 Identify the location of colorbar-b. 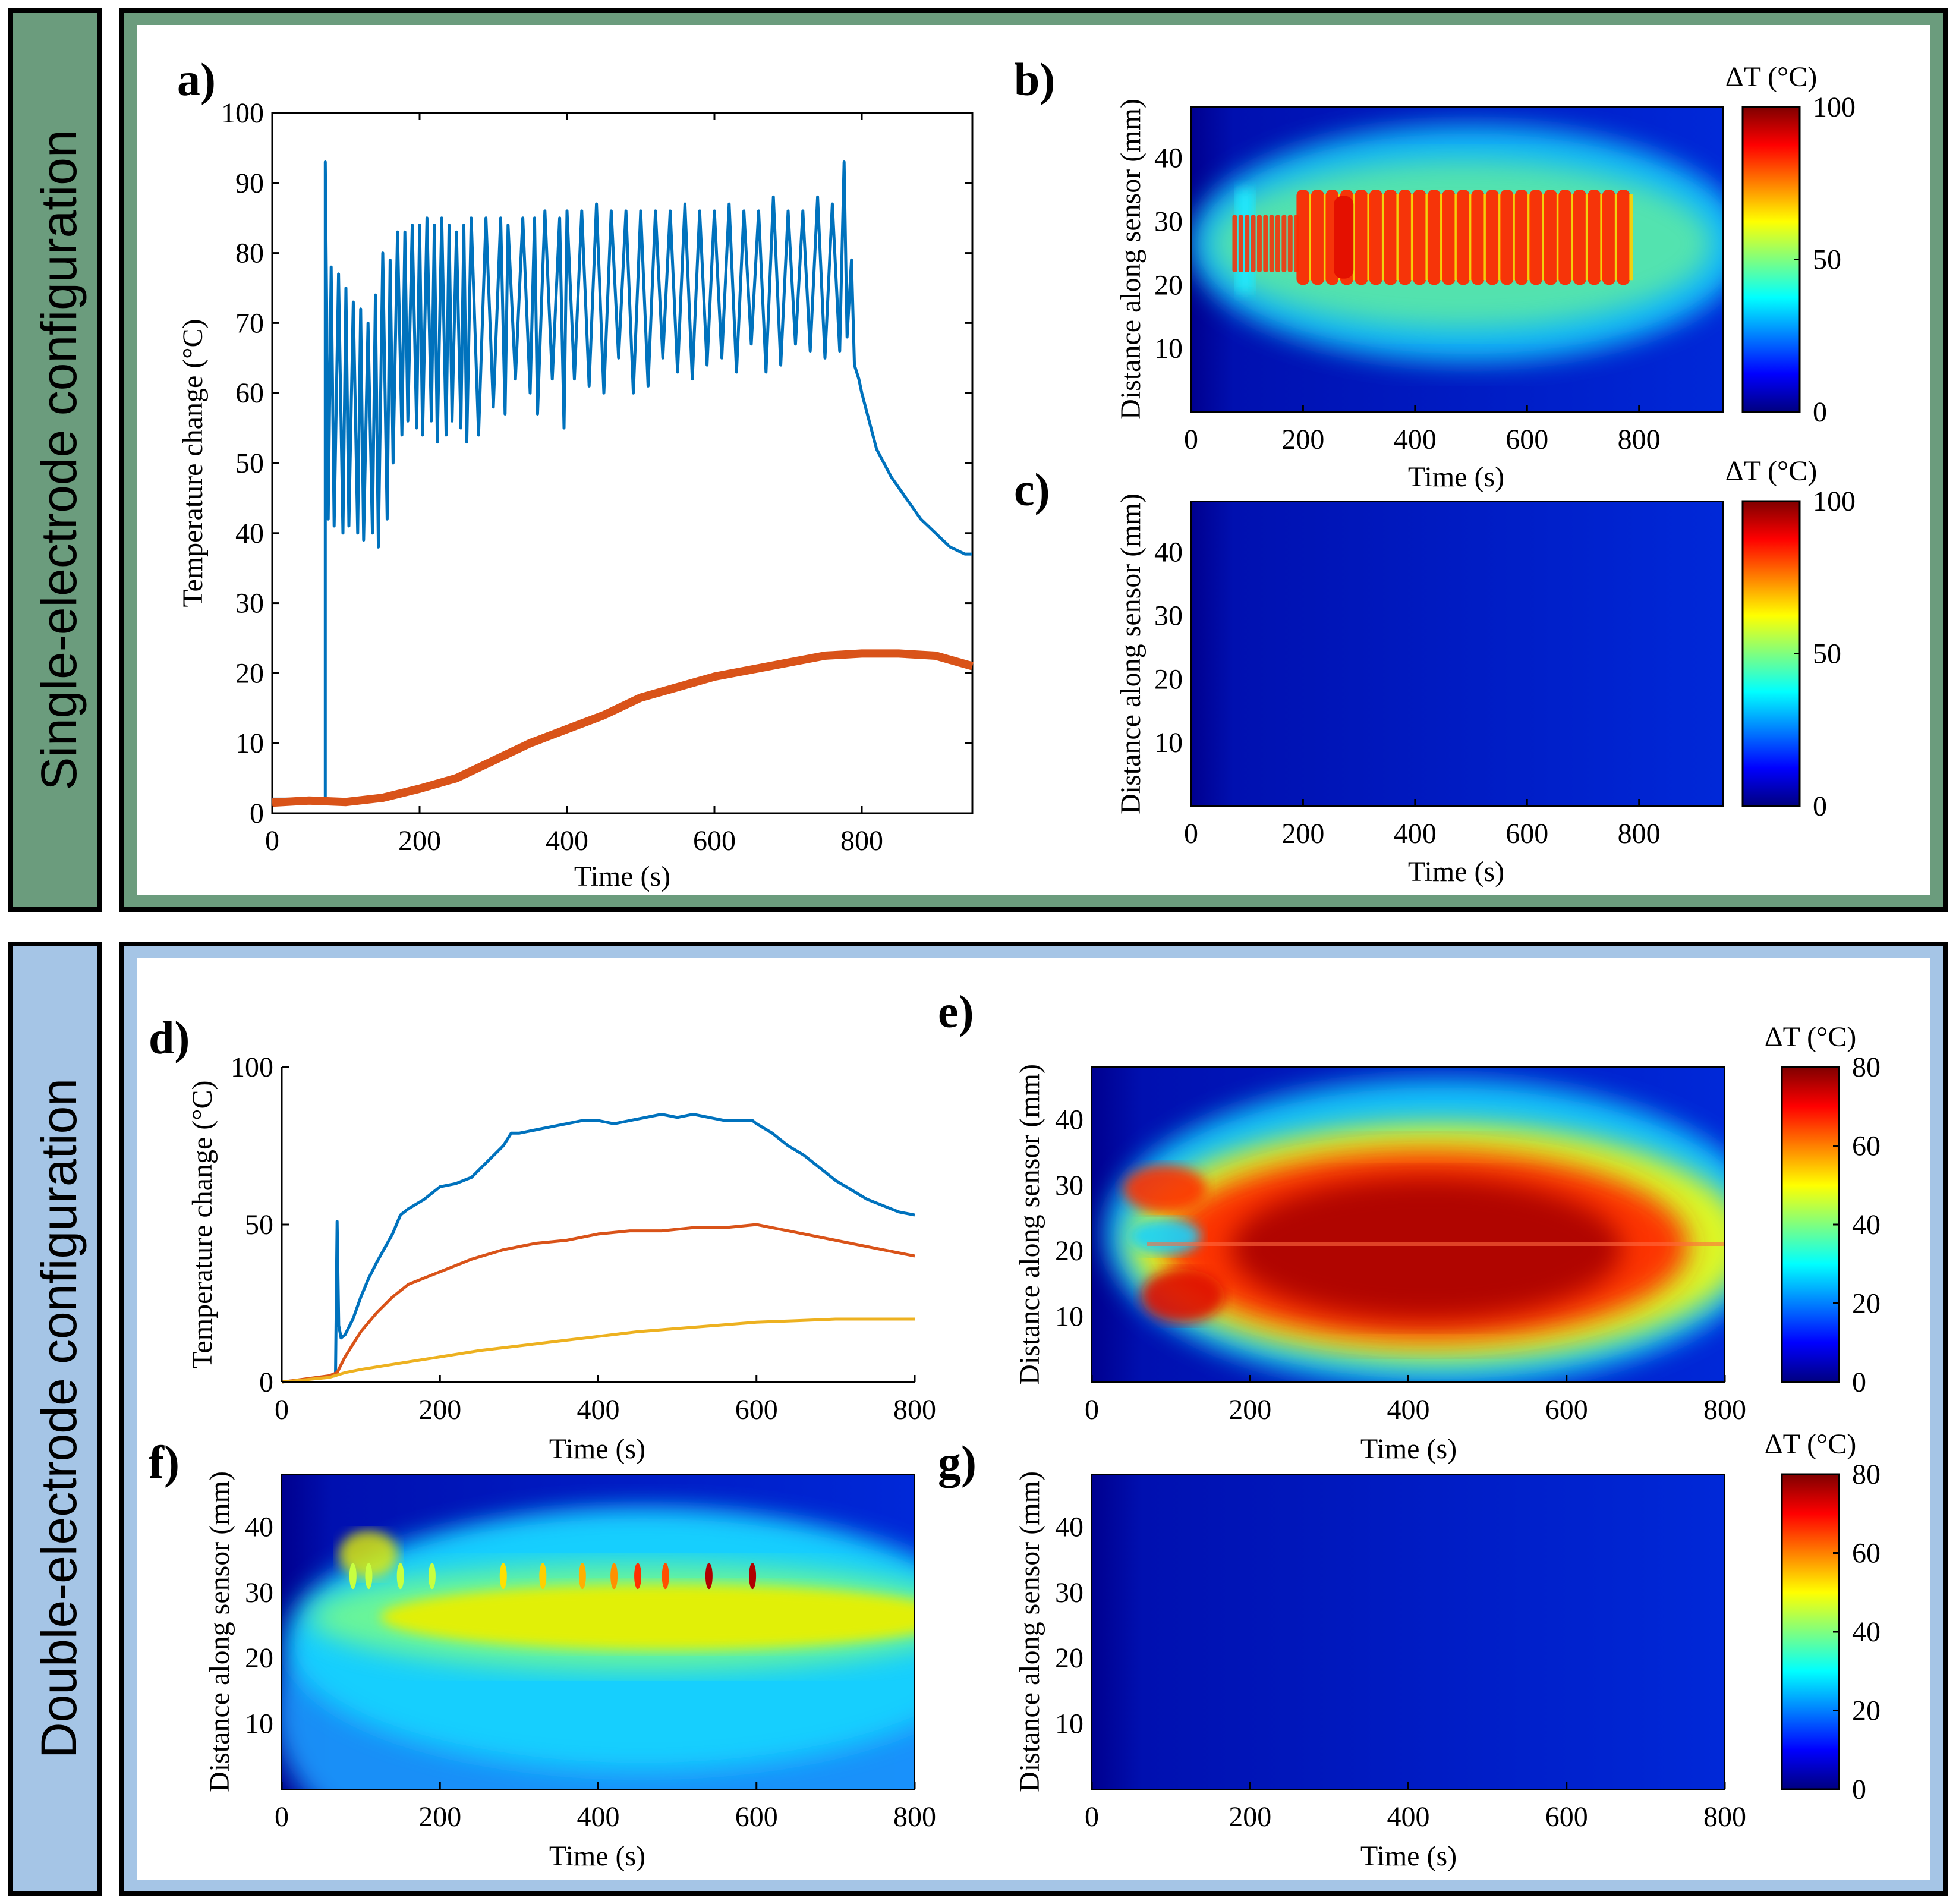
(1771, 259).